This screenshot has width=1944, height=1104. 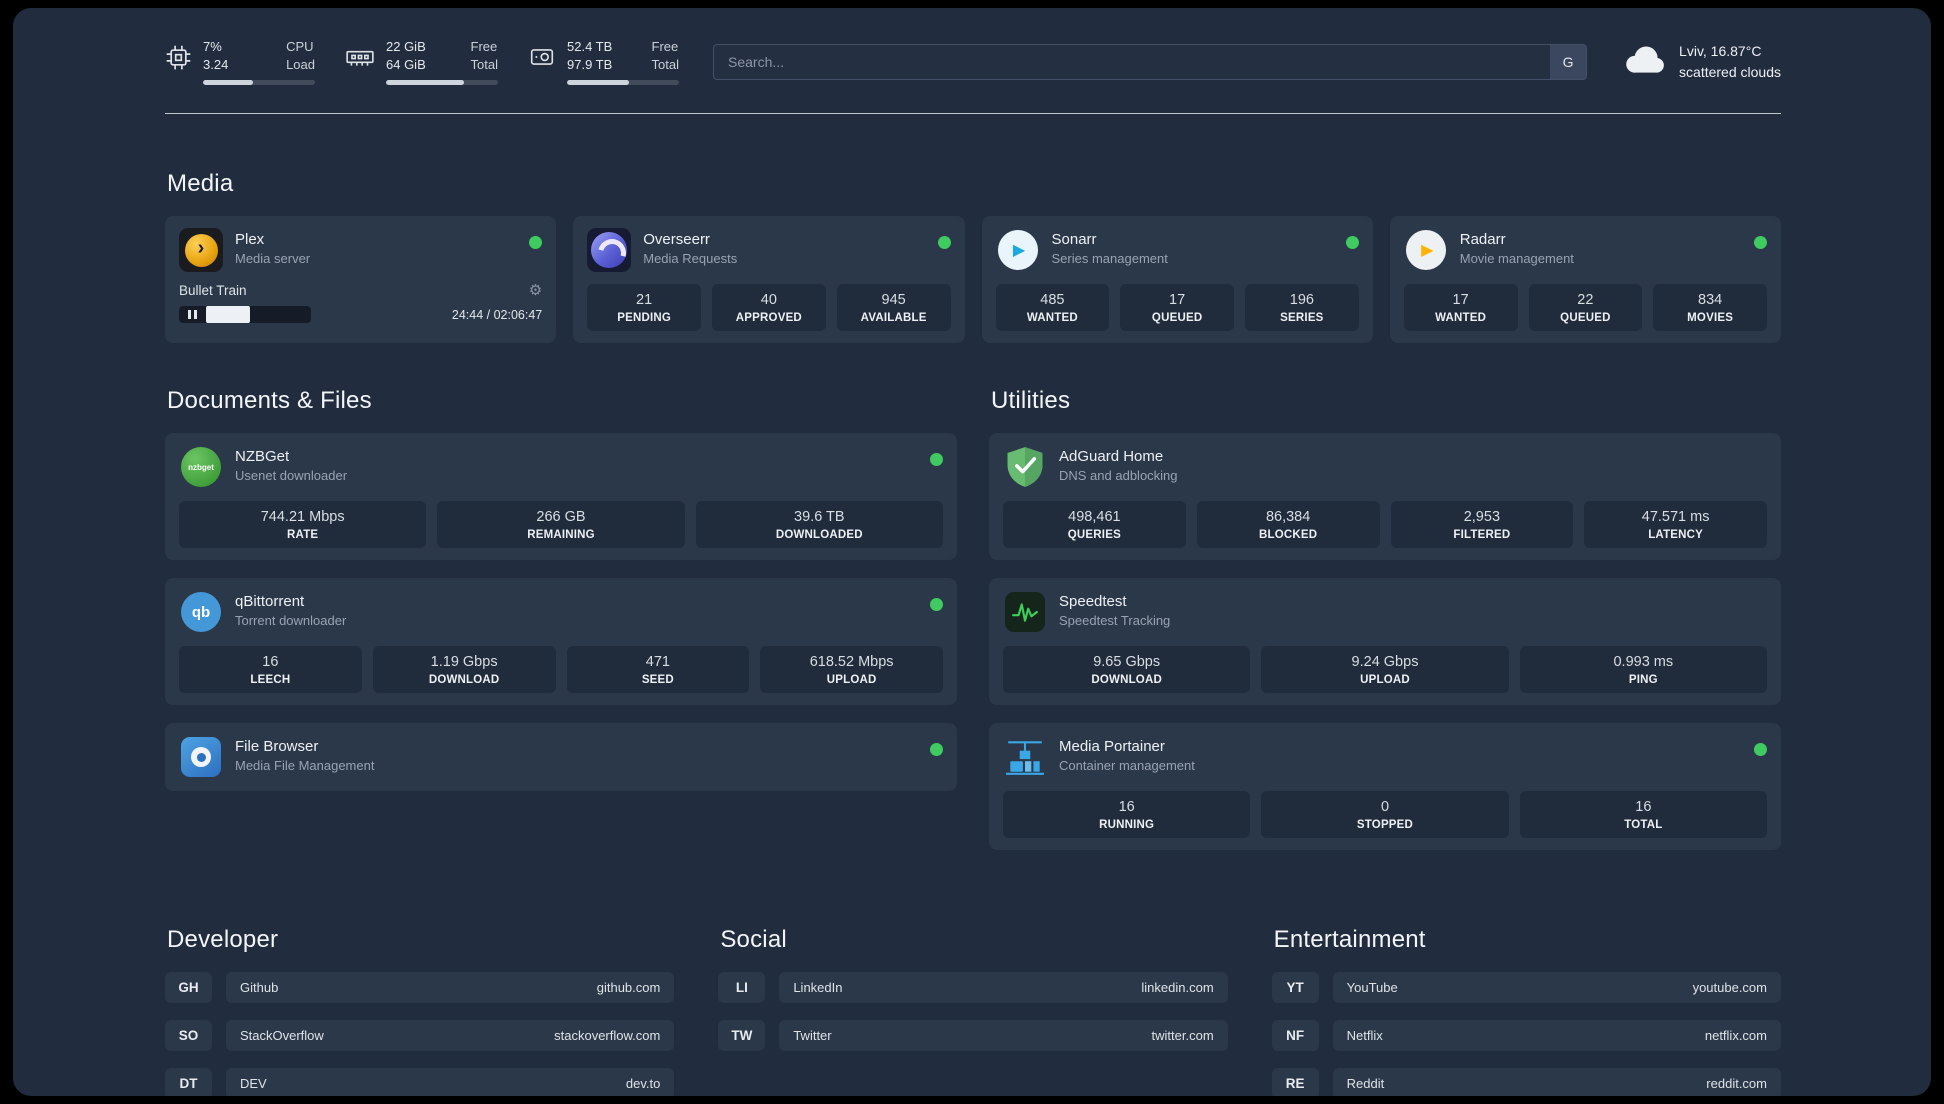 I want to click on bookmark-row: TW Twitter twitter.com, so click(x=973, y=1036).